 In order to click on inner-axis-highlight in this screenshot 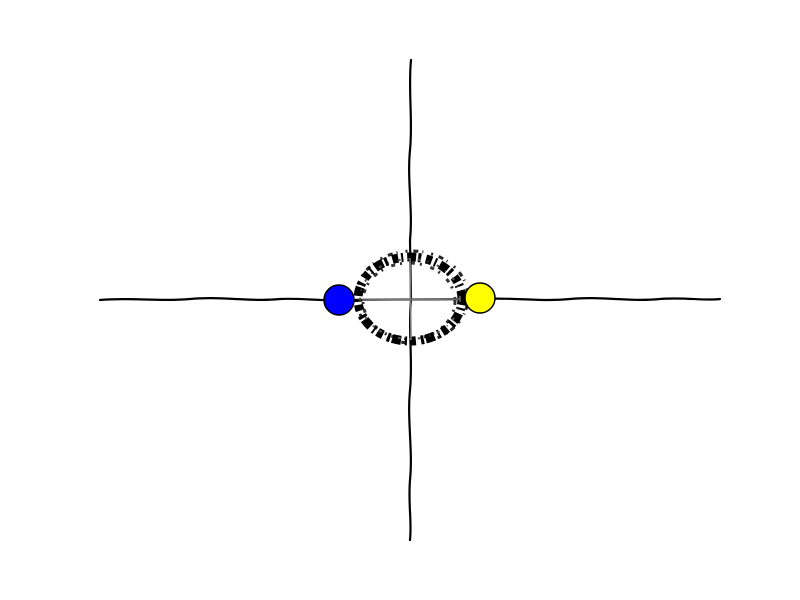, I will do `click(411, 299)`.